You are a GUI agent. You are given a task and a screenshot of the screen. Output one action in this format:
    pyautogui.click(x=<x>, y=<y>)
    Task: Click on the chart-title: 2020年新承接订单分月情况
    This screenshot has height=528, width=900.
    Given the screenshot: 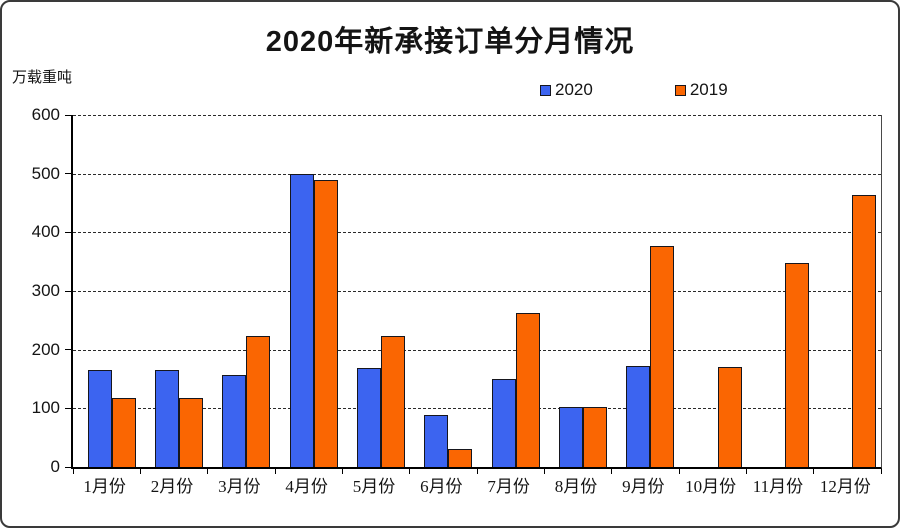 What is the action you would take?
    pyautogui.click(x=450, y=42)
    